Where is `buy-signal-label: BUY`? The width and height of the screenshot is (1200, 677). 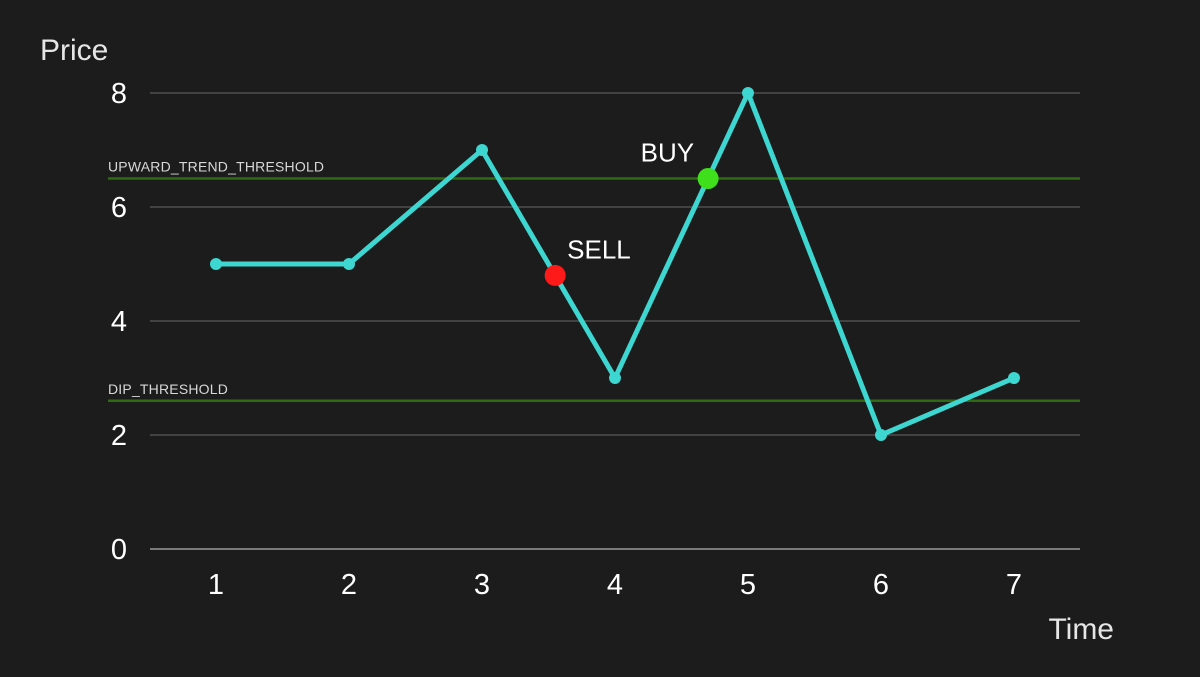
buy-signal-label: BUY is located at coordinates (667, 153).